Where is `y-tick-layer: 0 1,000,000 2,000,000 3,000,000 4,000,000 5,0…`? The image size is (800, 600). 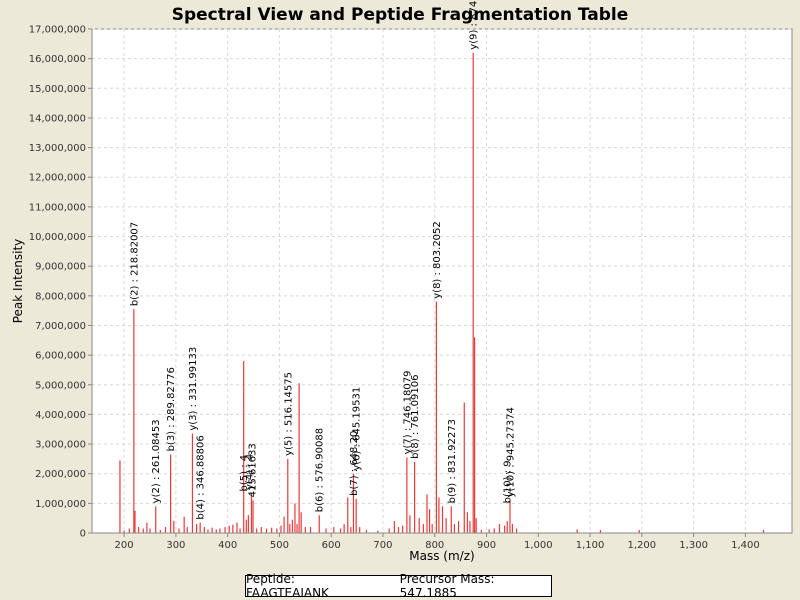 y-tick-layer: 0 1,000,000 2,000,000 3,000,000 4,000,000 5,0… is located at coordinates (60, 282).